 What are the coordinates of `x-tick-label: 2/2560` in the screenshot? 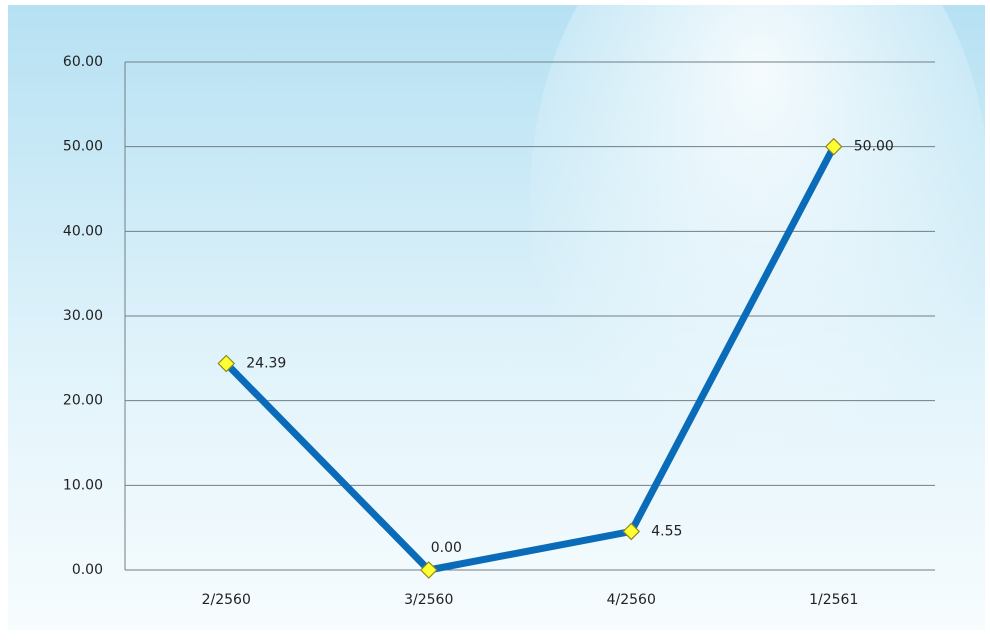 It's located at (226, 600).